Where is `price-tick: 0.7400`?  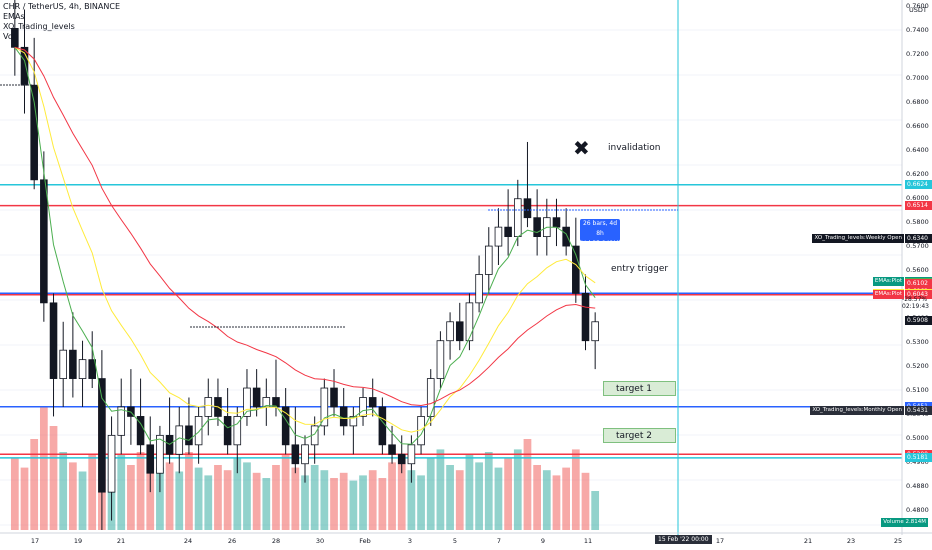
price-tick: 0.7400 is located at coordinates (917, 30).